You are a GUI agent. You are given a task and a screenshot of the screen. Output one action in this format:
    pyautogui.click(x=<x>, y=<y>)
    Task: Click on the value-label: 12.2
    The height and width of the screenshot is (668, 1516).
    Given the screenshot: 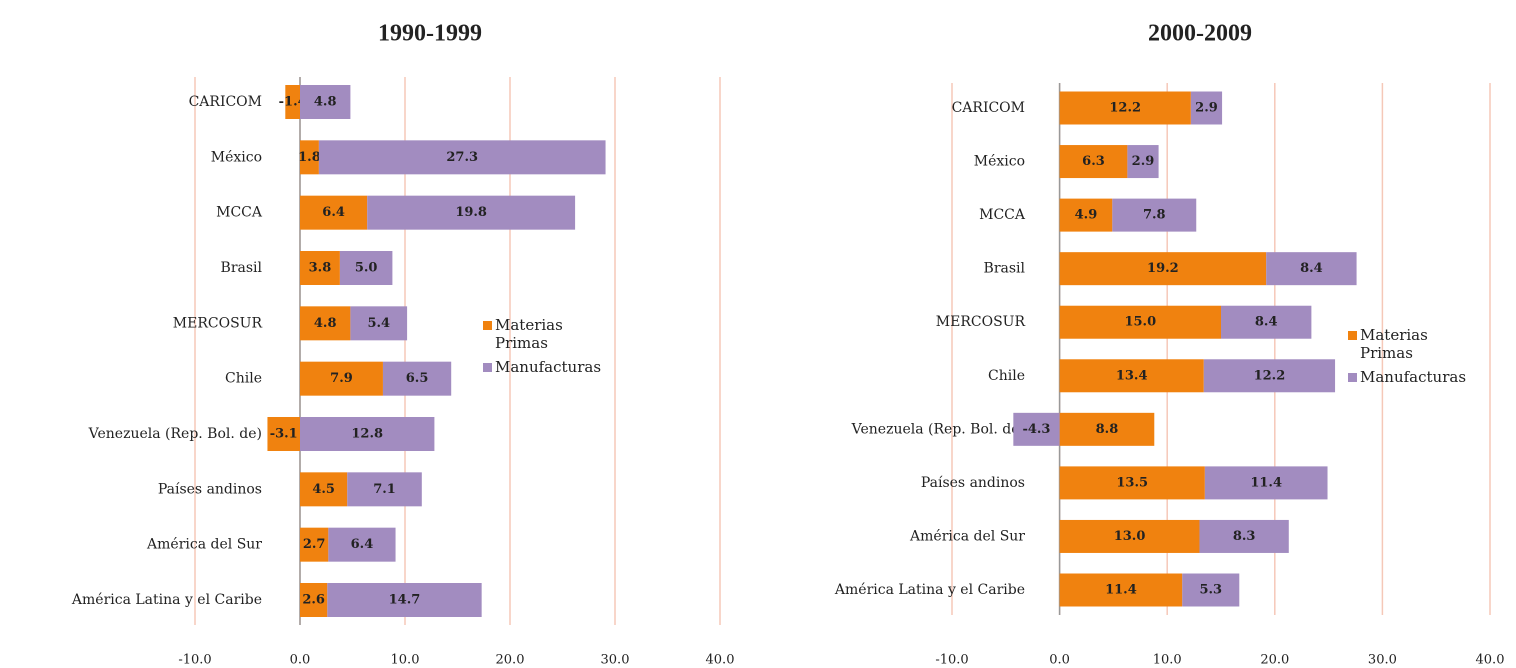 What is the action you would take?
    pyautogui.click(x=1270, y=375)
    